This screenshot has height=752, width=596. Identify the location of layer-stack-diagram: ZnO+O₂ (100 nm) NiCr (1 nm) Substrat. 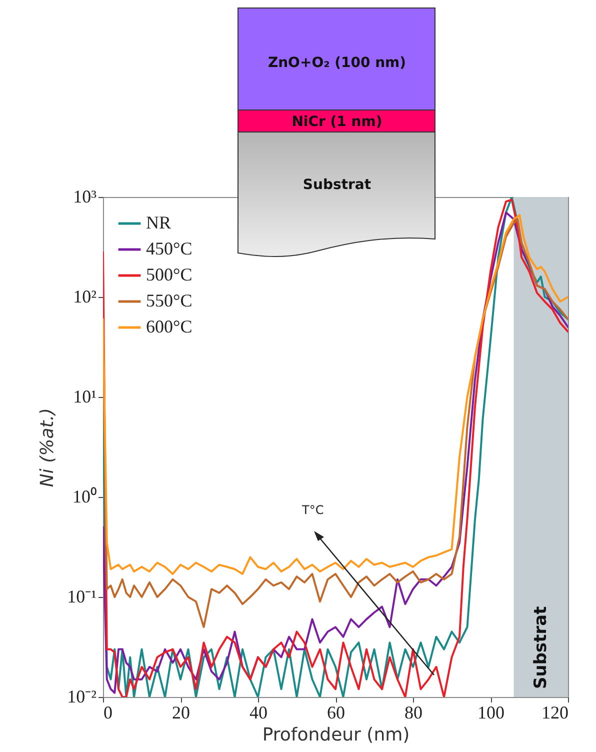
(337, 134).